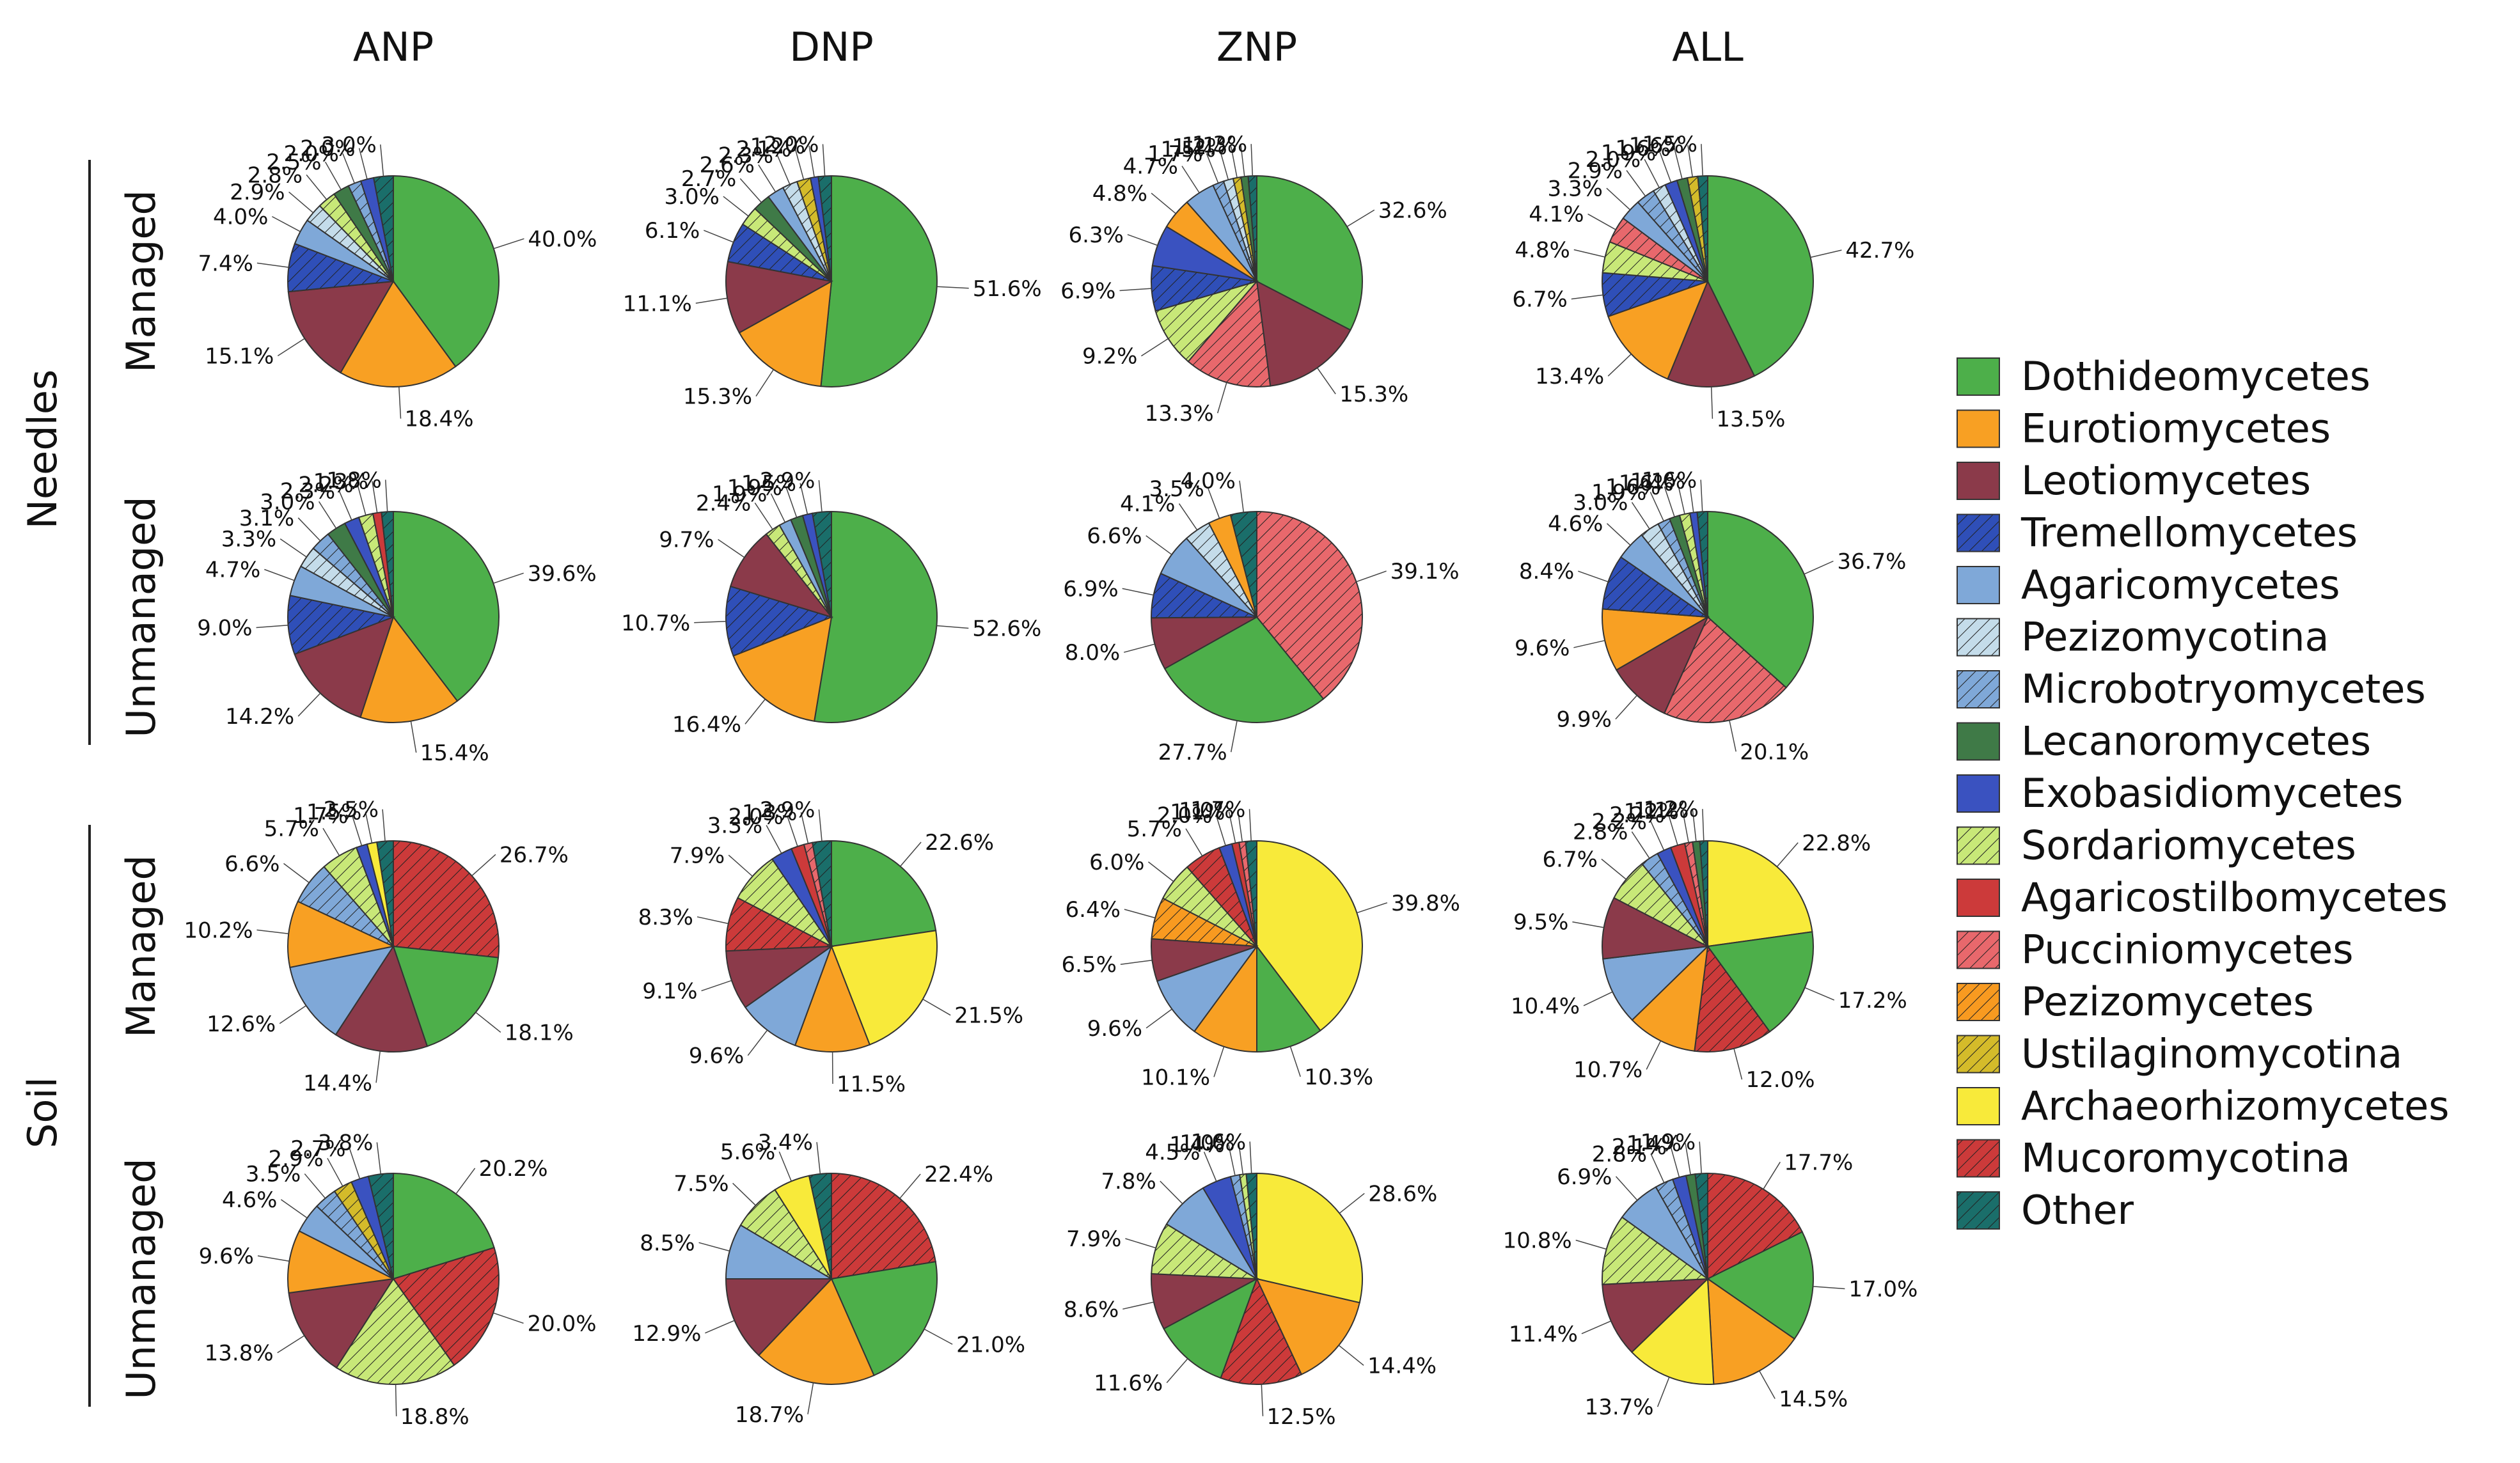  Describe the element at coordinates (1619, 1407) in the screenshot. I see `pie-label-archaeorhizomycetes: 13.7%` at that location.